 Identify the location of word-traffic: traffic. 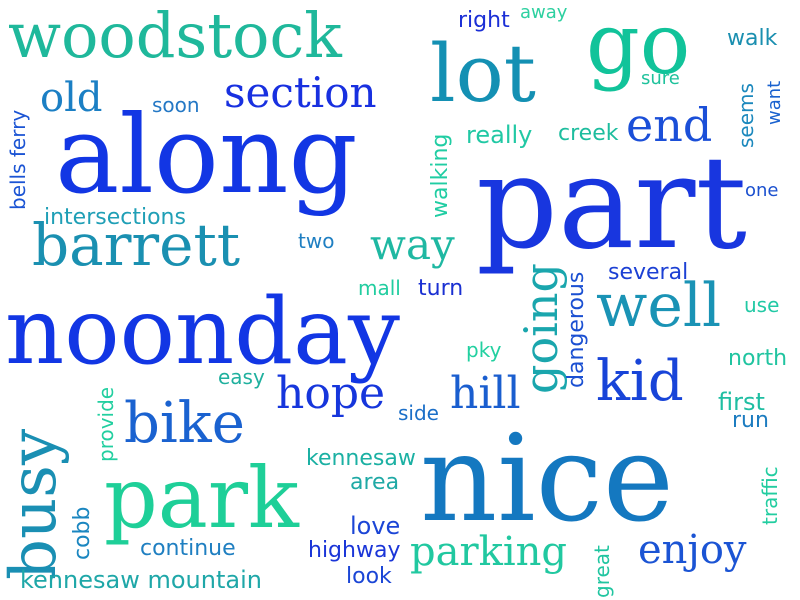
(770, 495).